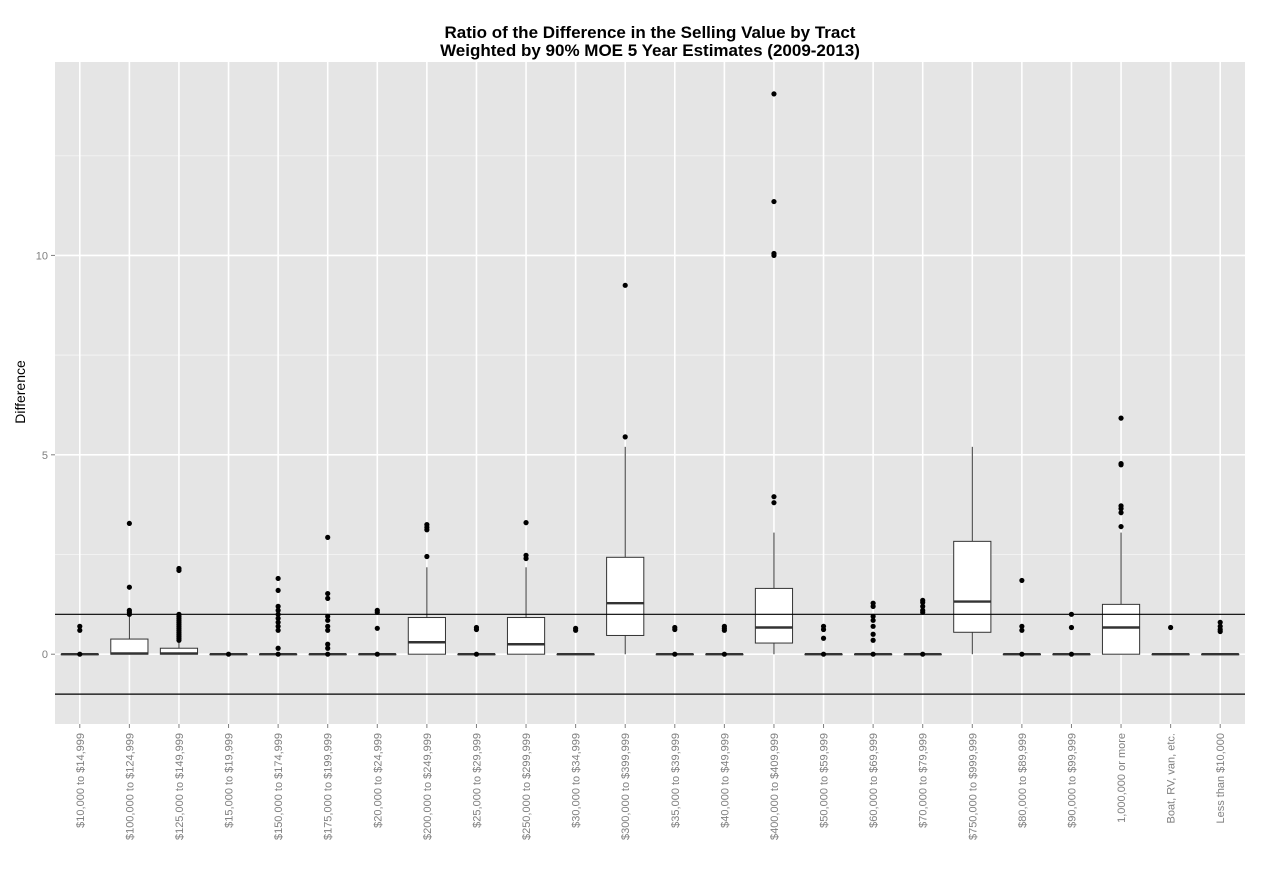 This screenshot has height=890, width=1265. Describe the element at coordinates (527, 786) in the screenshot. I see `x-tick-label: $250,000 to $299,999` at that location.